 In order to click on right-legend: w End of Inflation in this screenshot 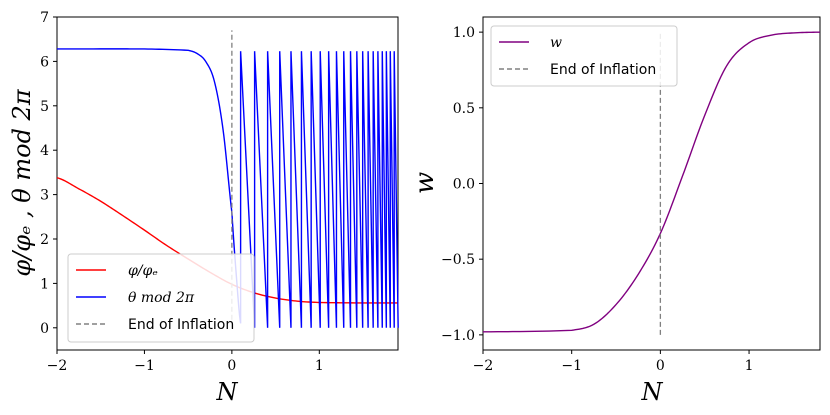, I will do `click(584, 56)`.